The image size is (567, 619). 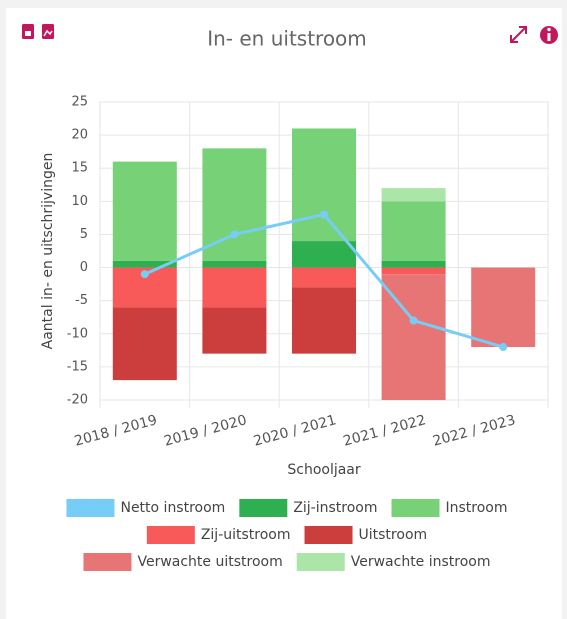 I want to click on legend-item: Verwachte uitstroom, so click(x=183, y=562).